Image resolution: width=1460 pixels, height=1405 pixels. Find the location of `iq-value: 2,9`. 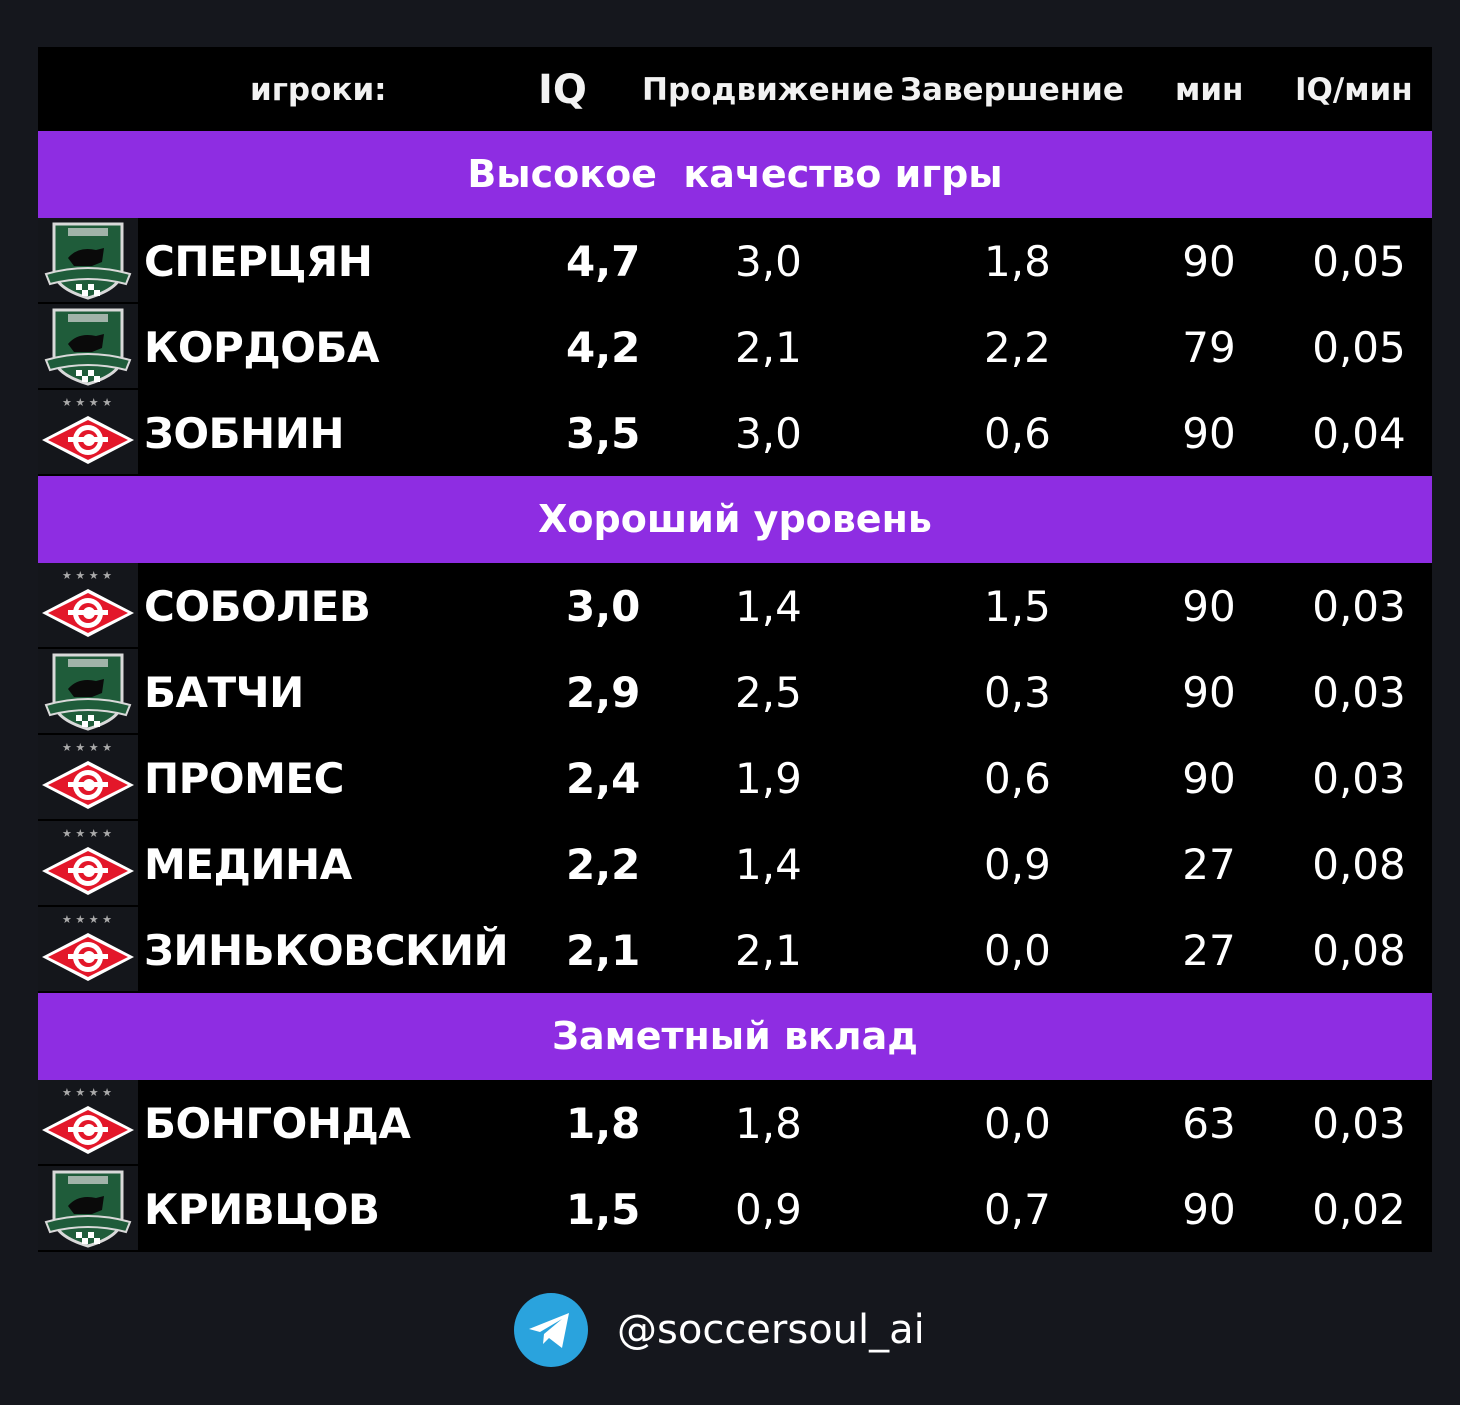

iq-value: 2,9 is located at coordinates (603, 692).